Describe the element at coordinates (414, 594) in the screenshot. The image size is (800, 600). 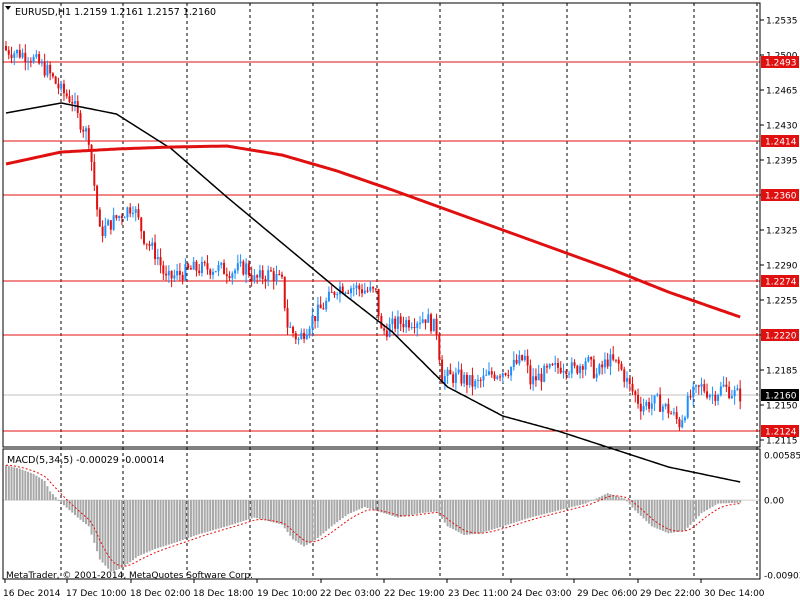
I see `time-tick-label: 22 Dec 19:00` at that location.